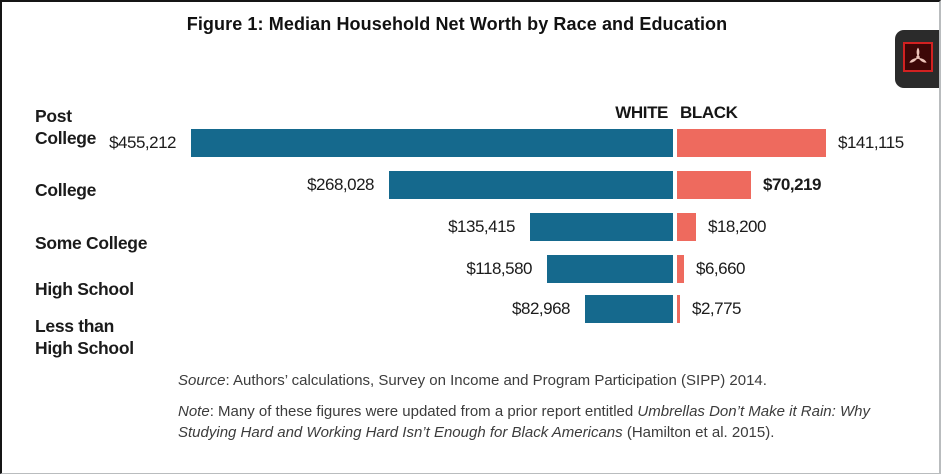 Image resolution: width=941 pixels, height=474 pixels. What do you see at coordinates (721, 268) in the screenshot?
I see `value-label-black: $6,660` at bounding box center [721, 268].